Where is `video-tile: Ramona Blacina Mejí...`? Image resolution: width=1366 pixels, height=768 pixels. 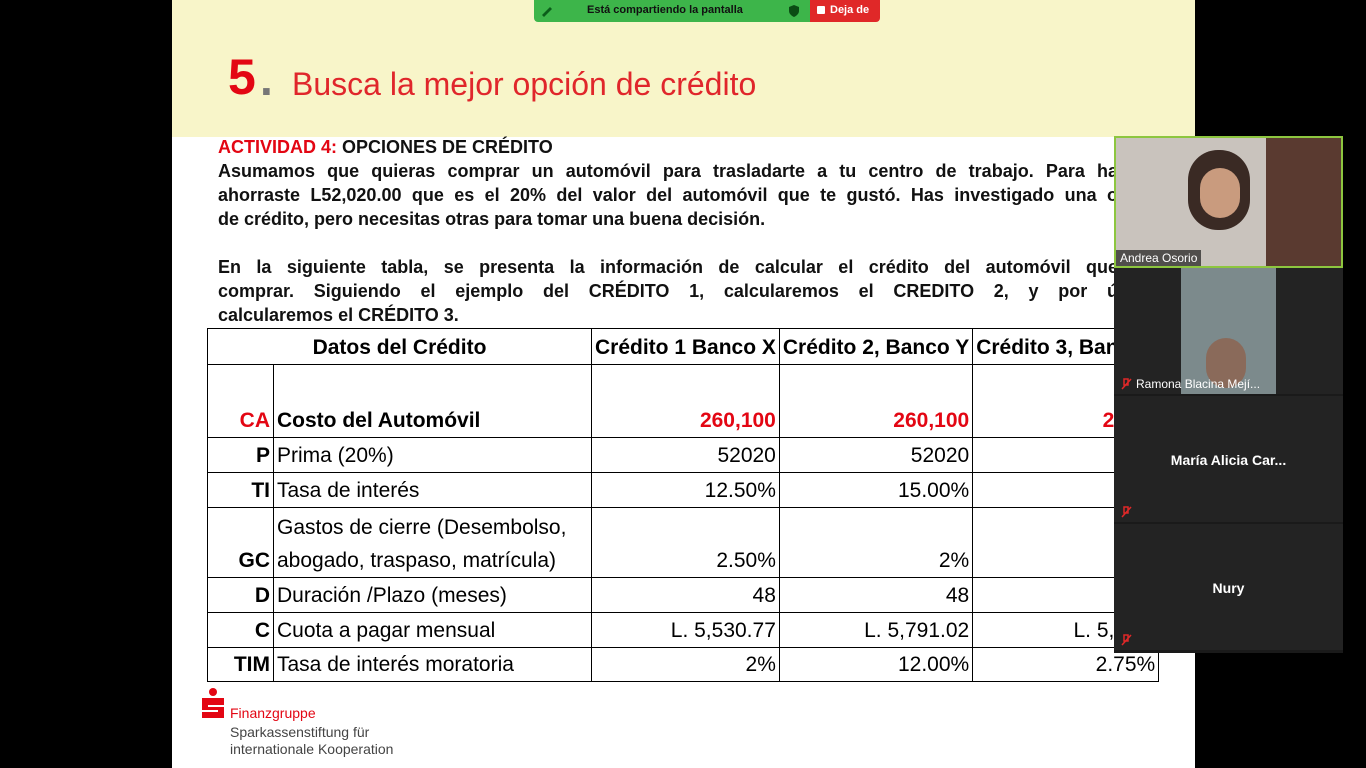 video-tile: Ramona Blacina Mejí... is located at coordinates (1228, 331).